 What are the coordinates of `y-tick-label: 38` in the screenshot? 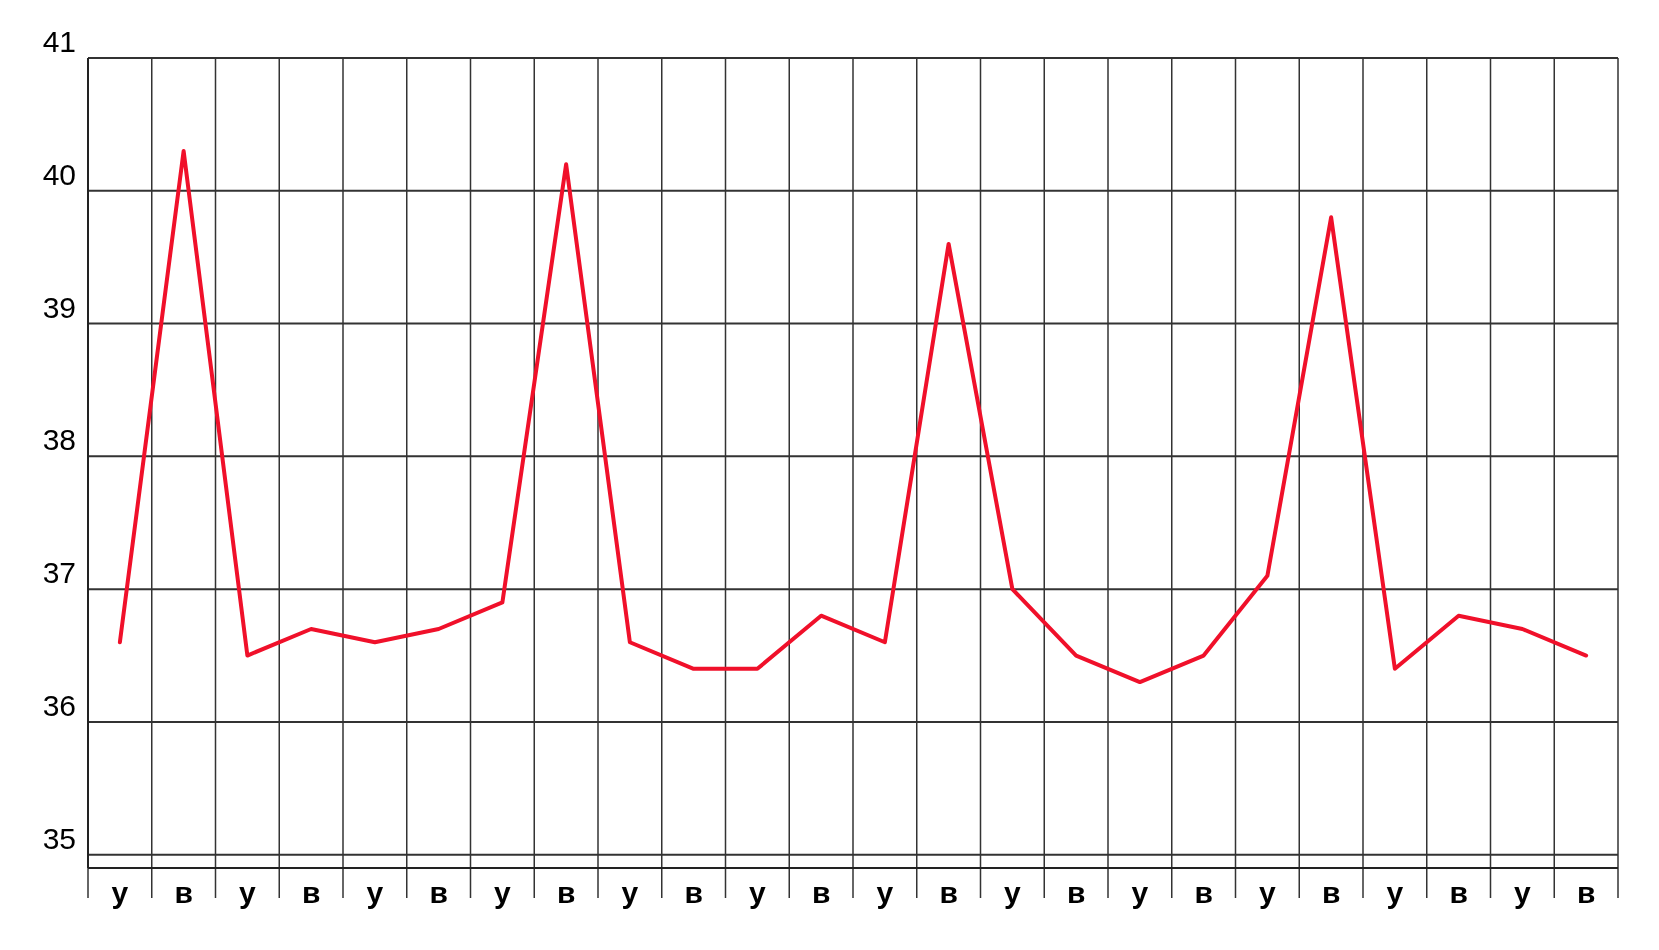 It's located at (59, 440).